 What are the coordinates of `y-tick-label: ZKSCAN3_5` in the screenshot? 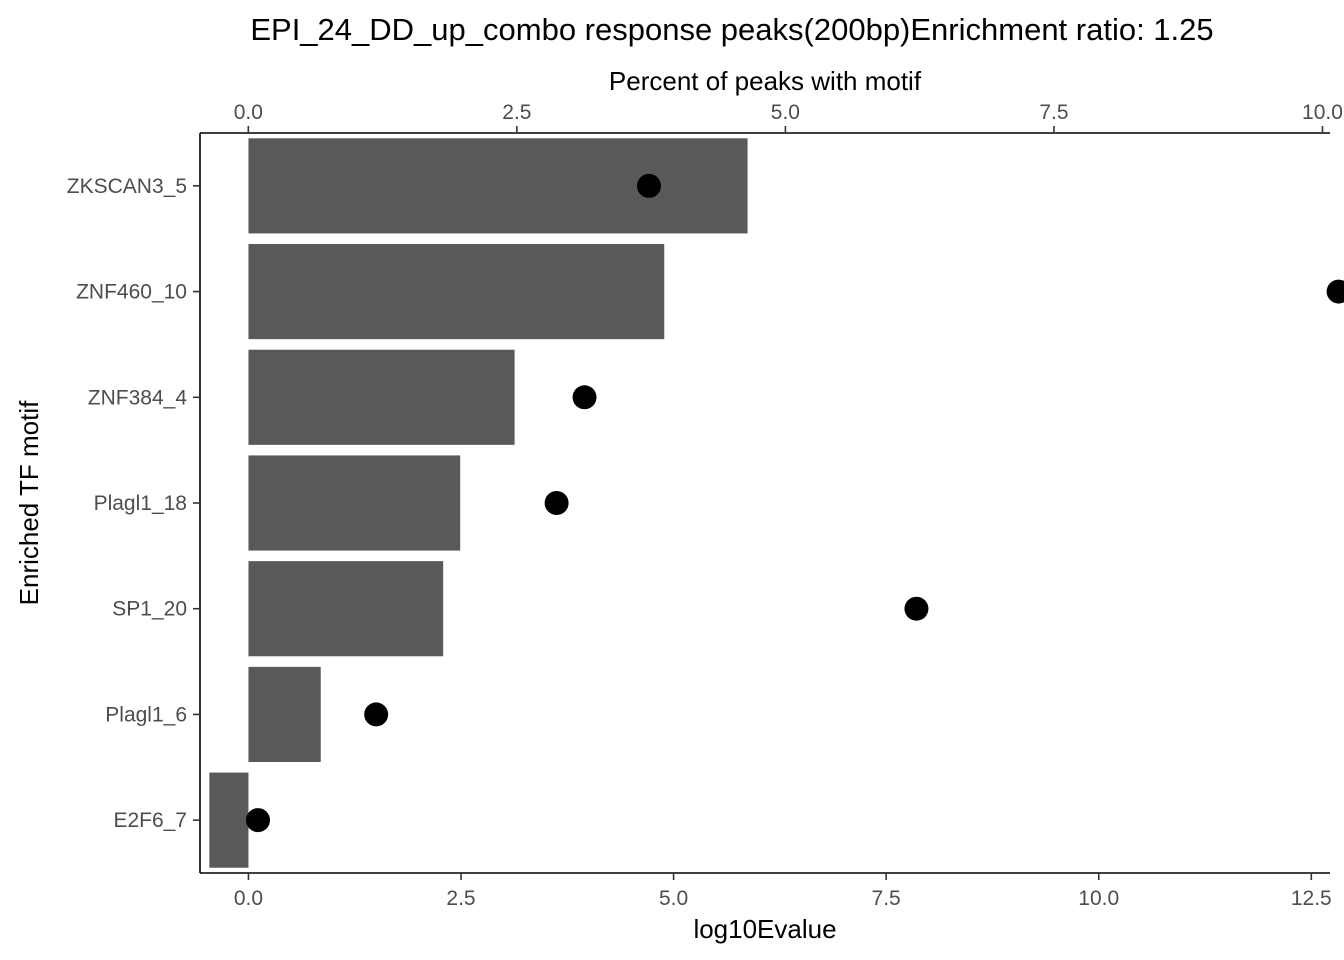 It's located at (127, 186).